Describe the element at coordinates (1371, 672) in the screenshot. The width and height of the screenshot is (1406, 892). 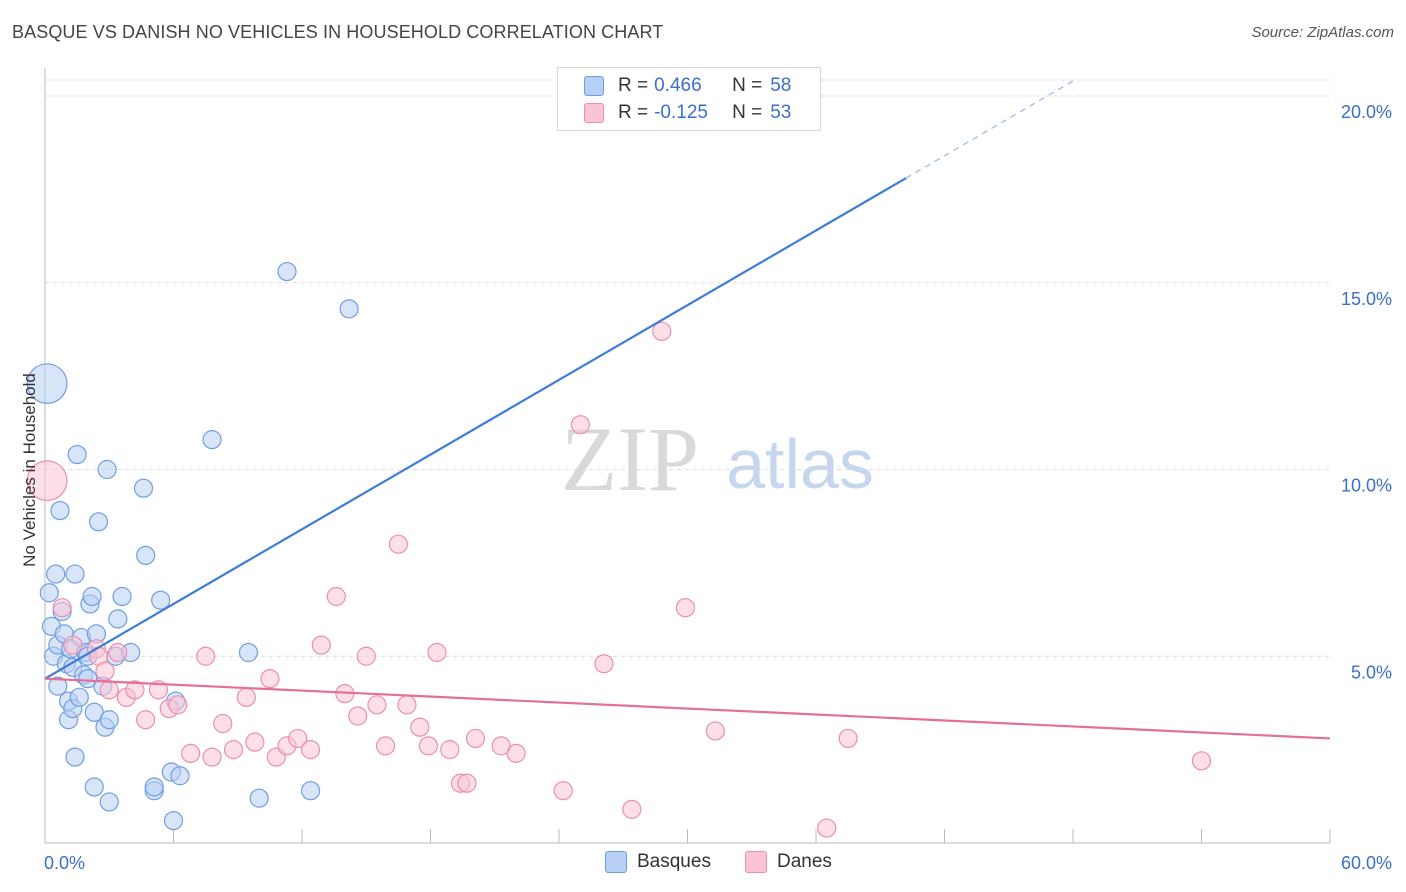
I see `y-tick-label-5: 5.0%` at that location.